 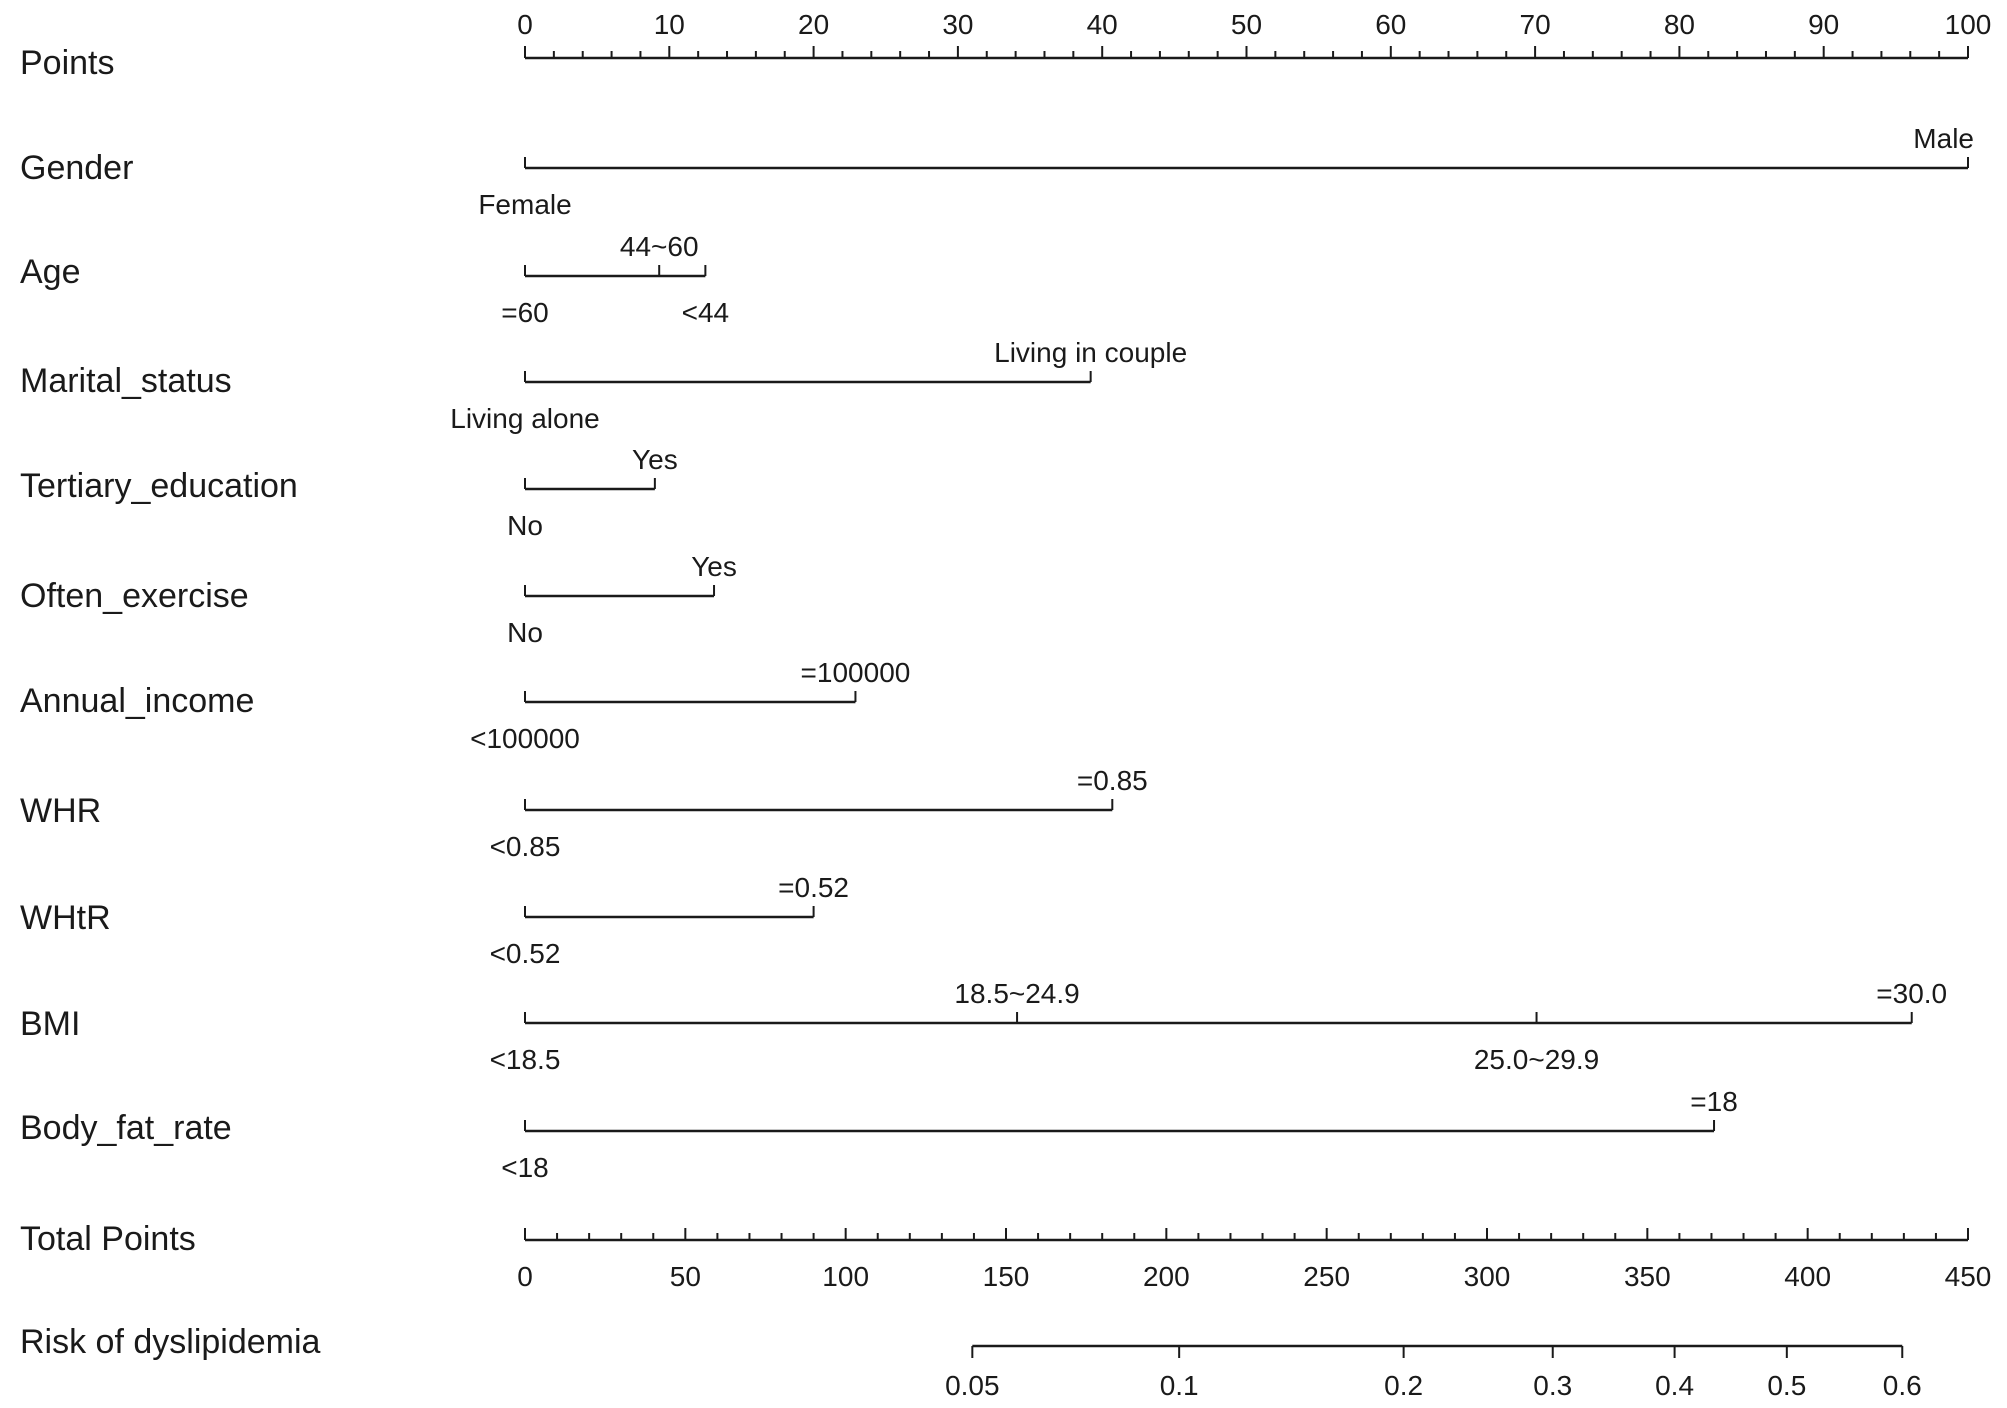 What do you see at coordinates (465, 705) in the screenshot?
I see `variable-row-annual-income: Annual_income =100000 <100000` at bounding box center [465, 705].